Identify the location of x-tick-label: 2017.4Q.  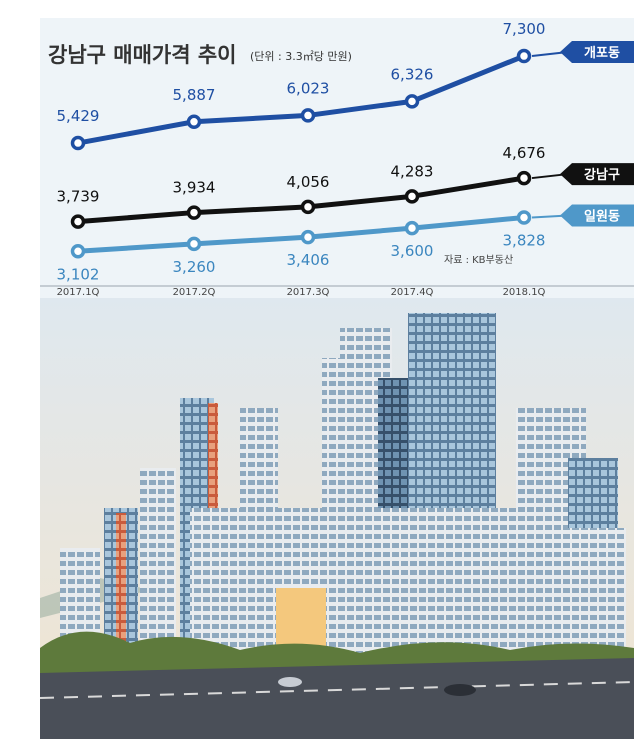
(412, 292).